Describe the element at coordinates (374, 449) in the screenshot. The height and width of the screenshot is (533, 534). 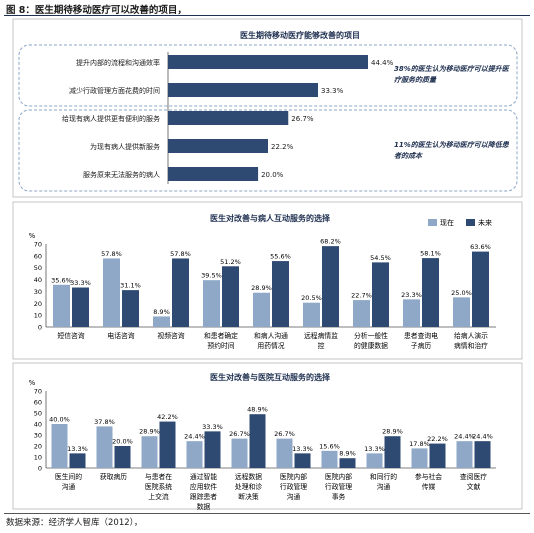
I see `panel3-value-label-now: 13.3%` at that location.